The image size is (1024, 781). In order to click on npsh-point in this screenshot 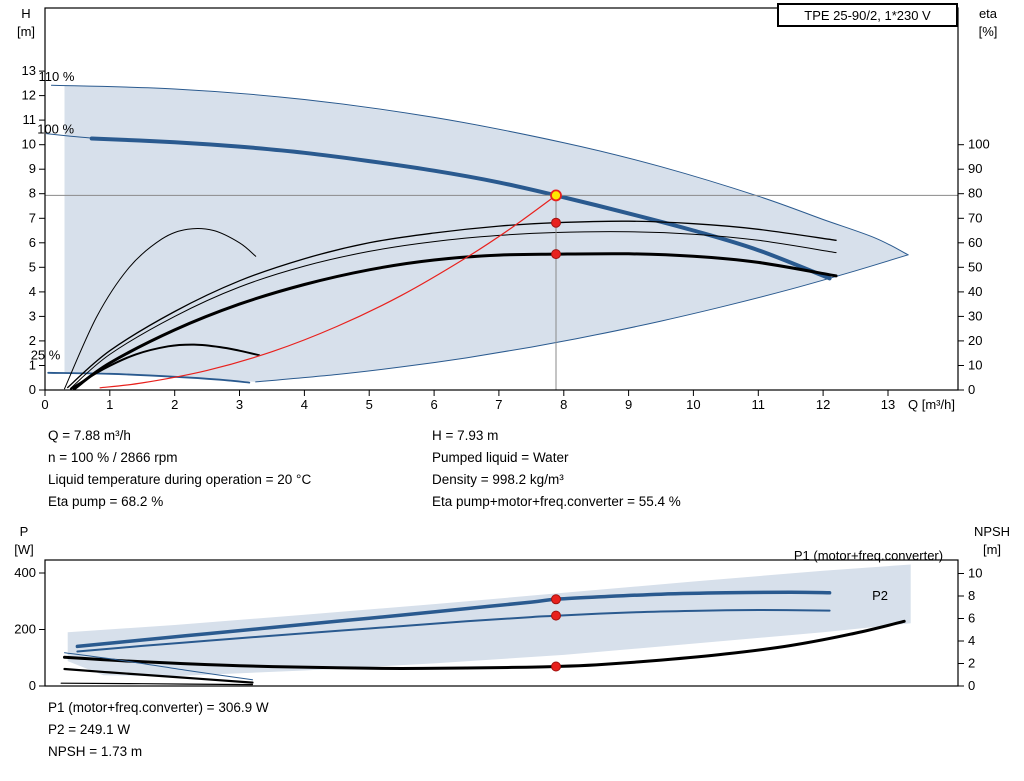, I will do `click(556, 666)`.